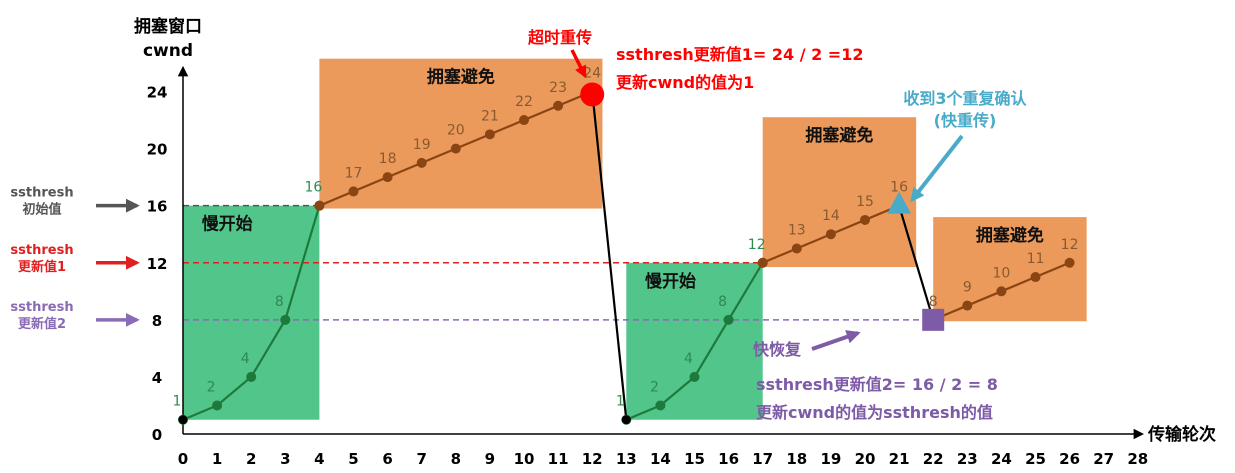 This screenshot has height=473, width=1235. Describe the element at coordinates (319, 459) in the screenshot. I see `x-tick-label: 4` at that location.